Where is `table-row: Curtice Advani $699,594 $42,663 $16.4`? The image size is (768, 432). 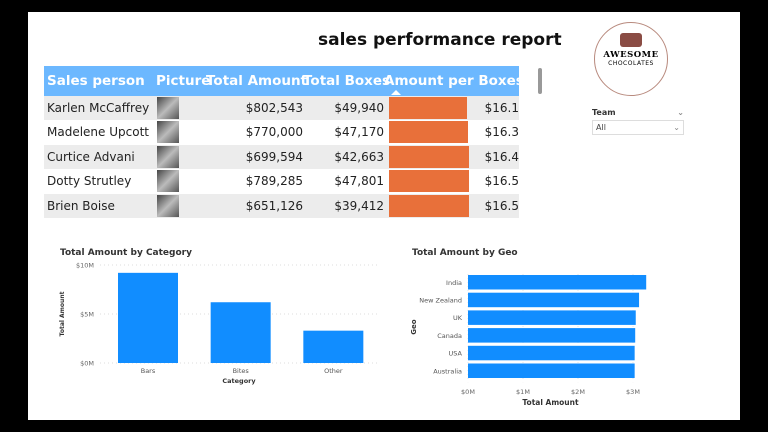 table-row: Curtice Advani $699,594 $42,663 $16.4 is located at coordinates (281, 157).